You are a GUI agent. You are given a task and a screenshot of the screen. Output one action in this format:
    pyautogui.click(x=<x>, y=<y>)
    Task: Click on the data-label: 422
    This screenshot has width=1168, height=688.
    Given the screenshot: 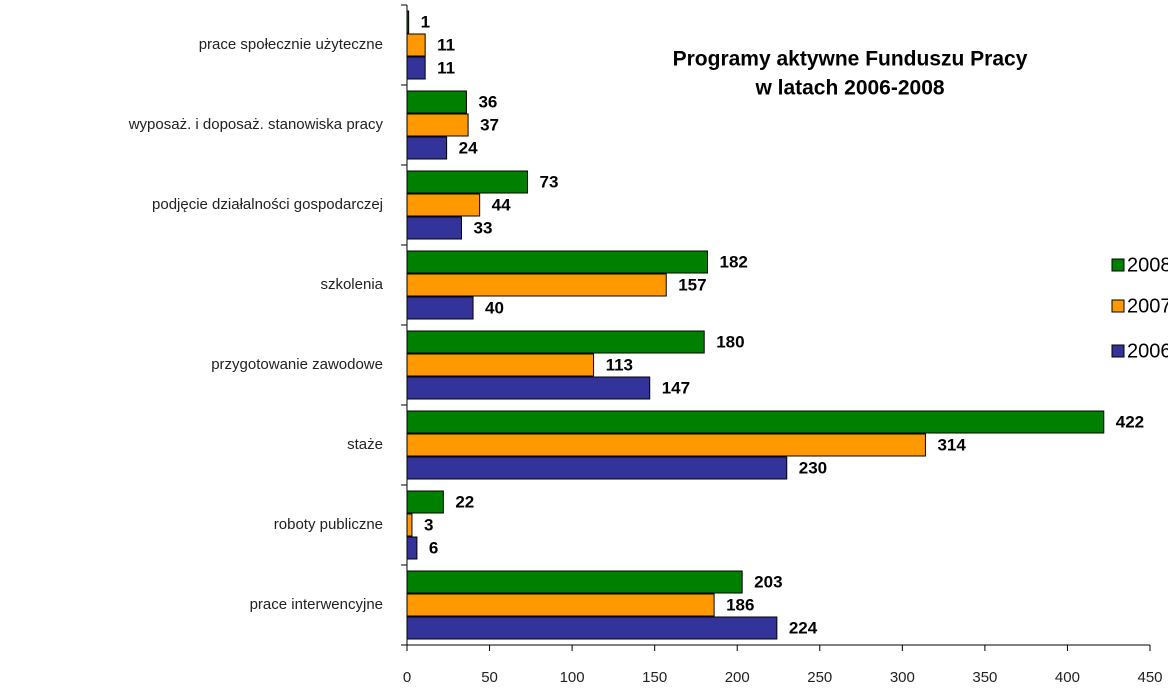 What is the action you would take?
    pyautogui.click(x=1130, y=421)
    